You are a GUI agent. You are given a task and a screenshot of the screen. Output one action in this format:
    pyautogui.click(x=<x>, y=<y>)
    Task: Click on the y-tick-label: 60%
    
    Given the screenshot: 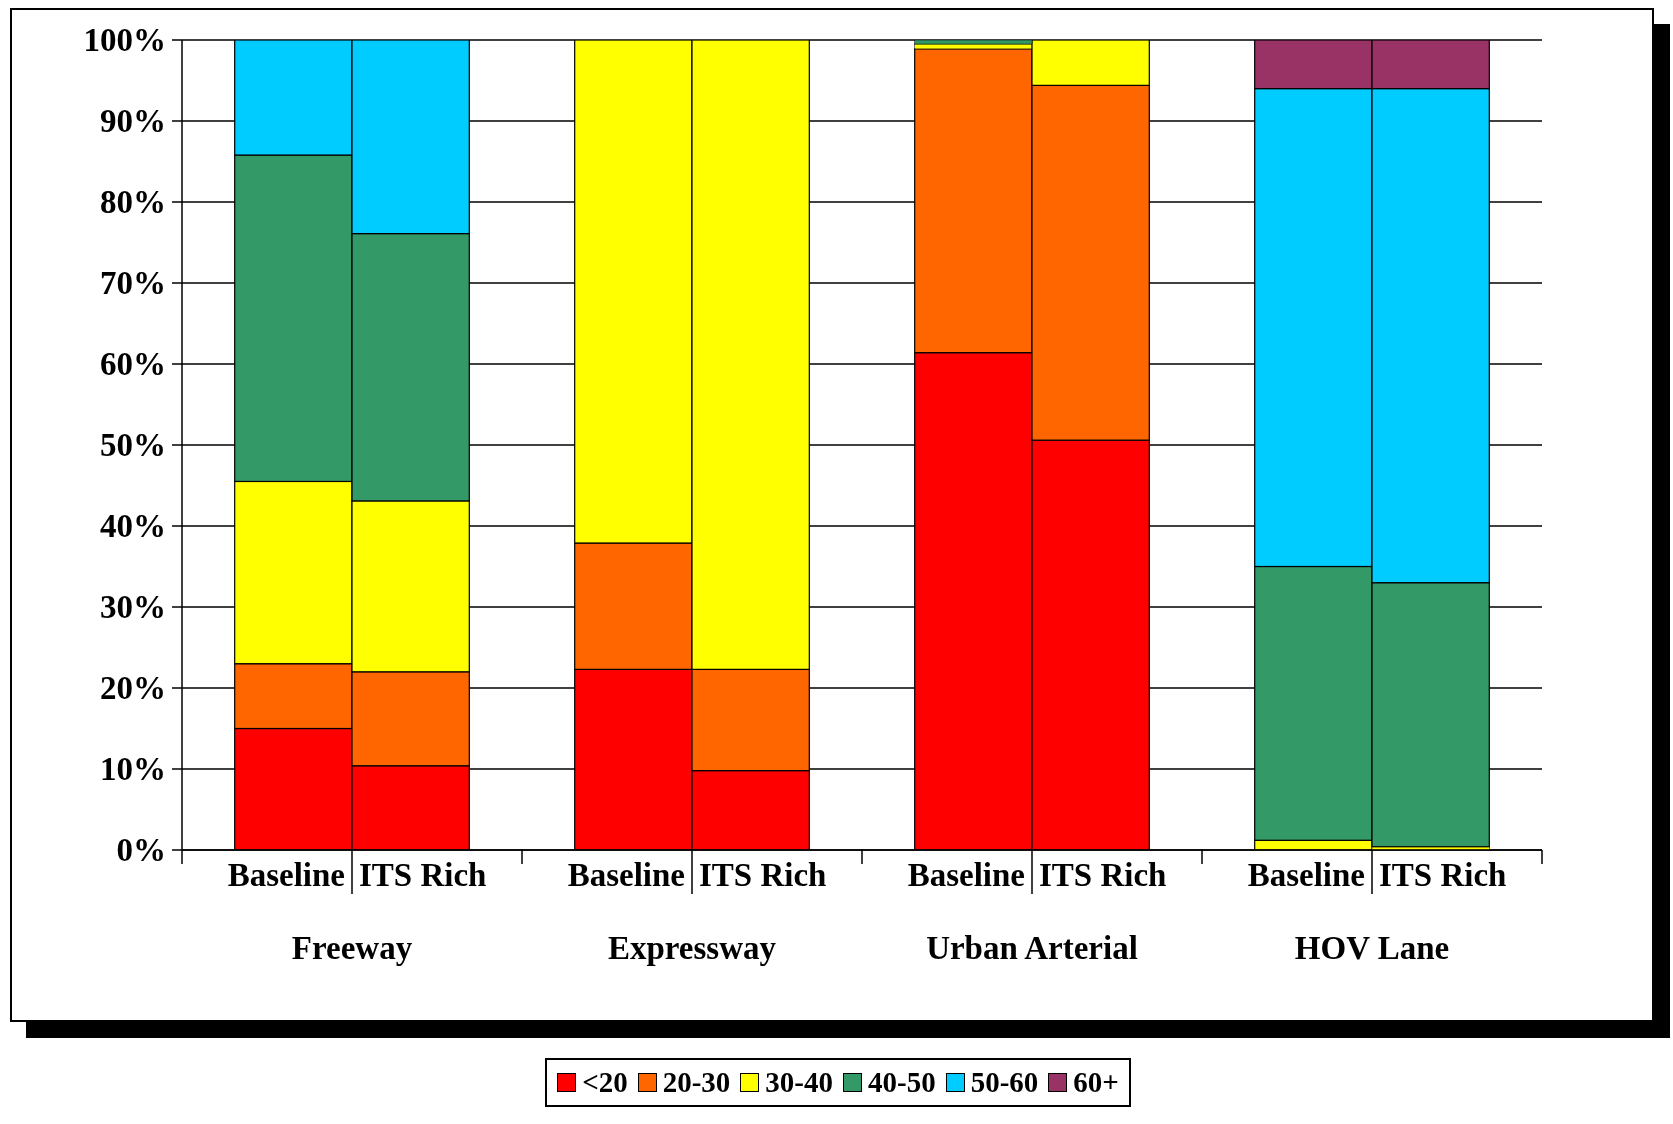 What is the action you would take?
    pyautogui.click(x=133, y=364)
    